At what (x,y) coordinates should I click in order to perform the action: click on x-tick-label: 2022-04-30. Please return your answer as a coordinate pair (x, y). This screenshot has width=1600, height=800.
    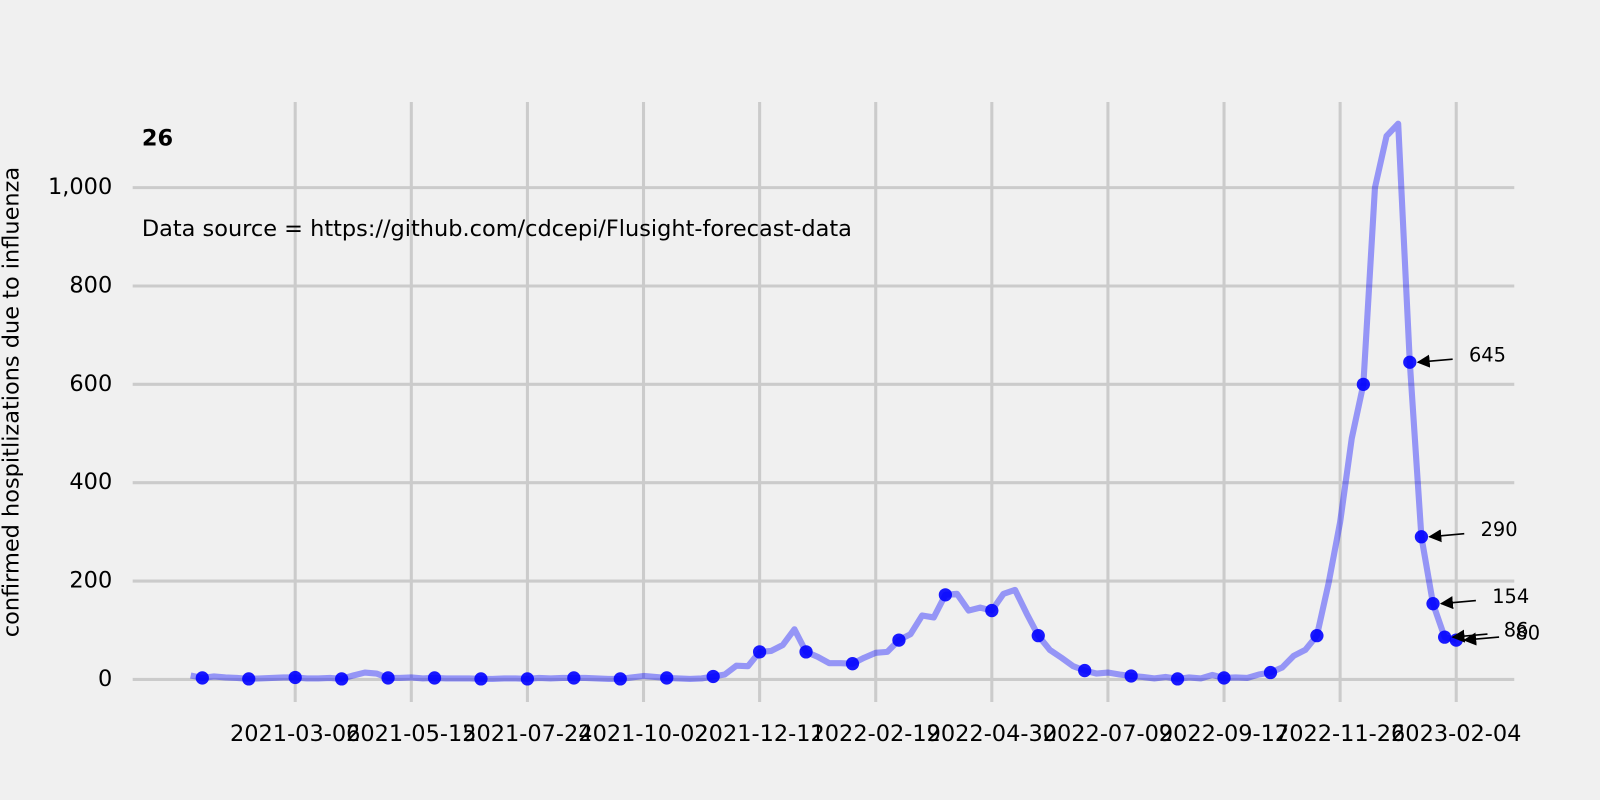
    Looking at the image, I should click on (992, 734).